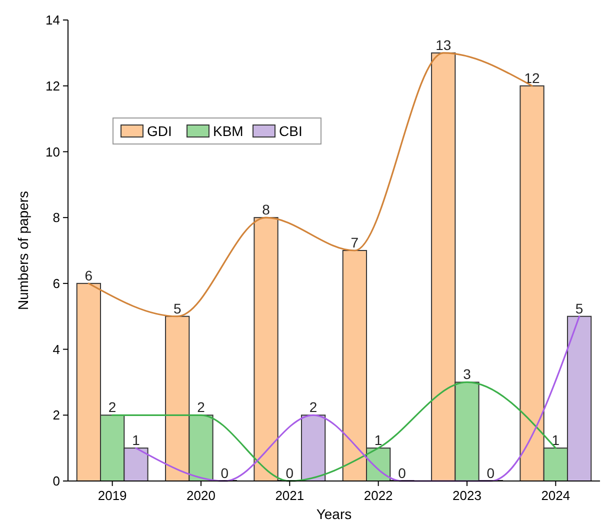  What do you see at coordinates (290, 131) in the screenshot?
I see `legend-label: CBI` at bounding box center [290, 131].